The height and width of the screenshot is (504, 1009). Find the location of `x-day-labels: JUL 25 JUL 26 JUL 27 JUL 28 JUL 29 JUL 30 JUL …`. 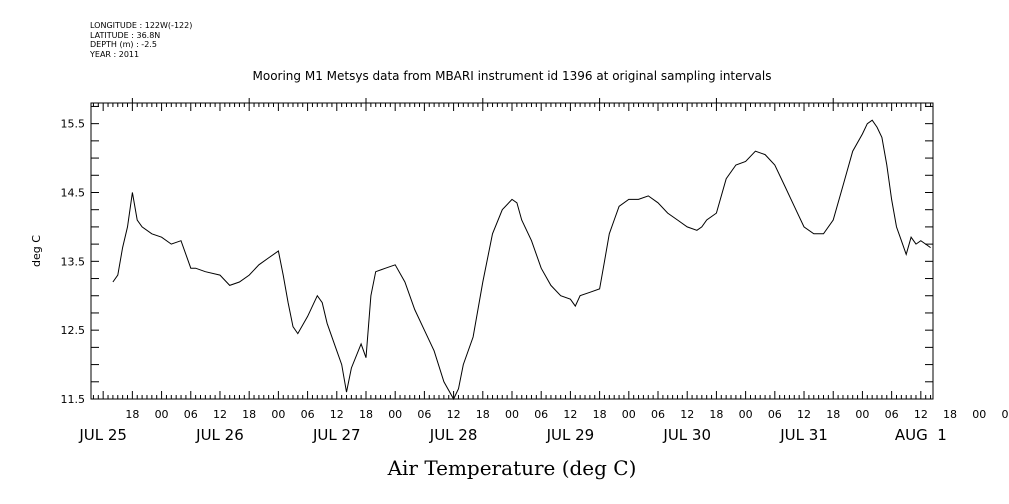

x-day-labels: JUL 25 JUL 26 JUL 27 JUL 28 JUL 29 JUL 30 JUL … is located at coordinates (512, 435).